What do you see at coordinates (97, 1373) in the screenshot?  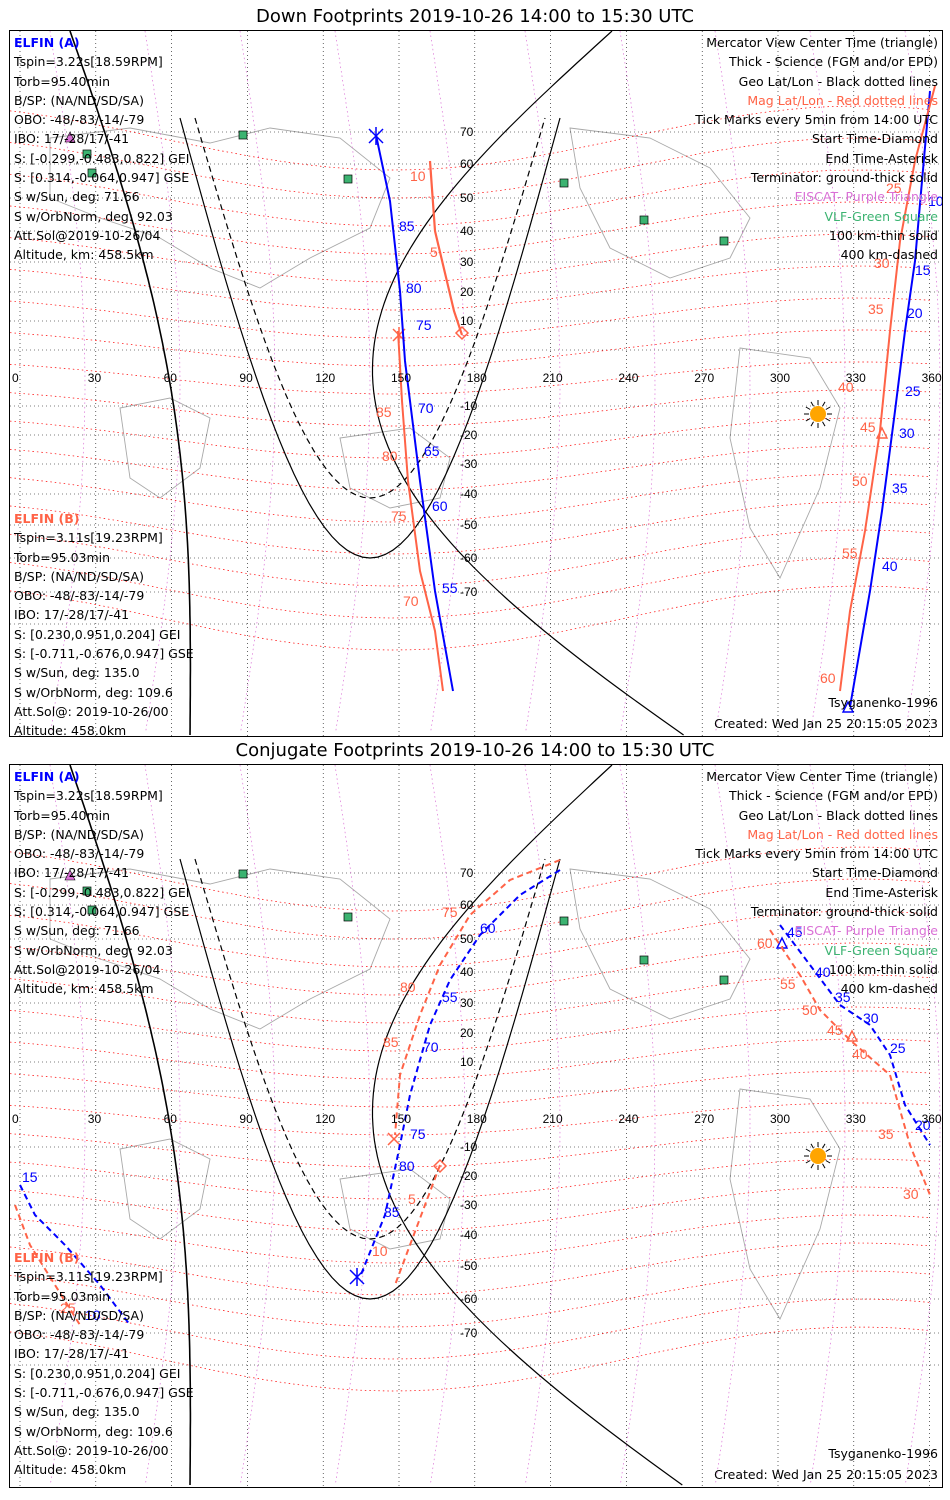 I see `info-line: S: [0.230,0.951,0.204] GEI` at bounding box center [97, 1373].